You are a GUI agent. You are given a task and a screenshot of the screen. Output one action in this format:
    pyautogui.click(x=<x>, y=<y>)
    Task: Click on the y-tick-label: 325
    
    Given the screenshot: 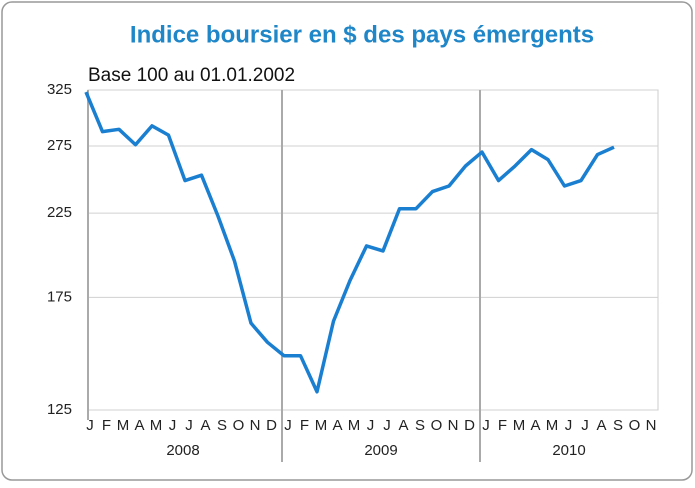 What is the action you would take?
    pyautogui.click(x=59, y=89)
    